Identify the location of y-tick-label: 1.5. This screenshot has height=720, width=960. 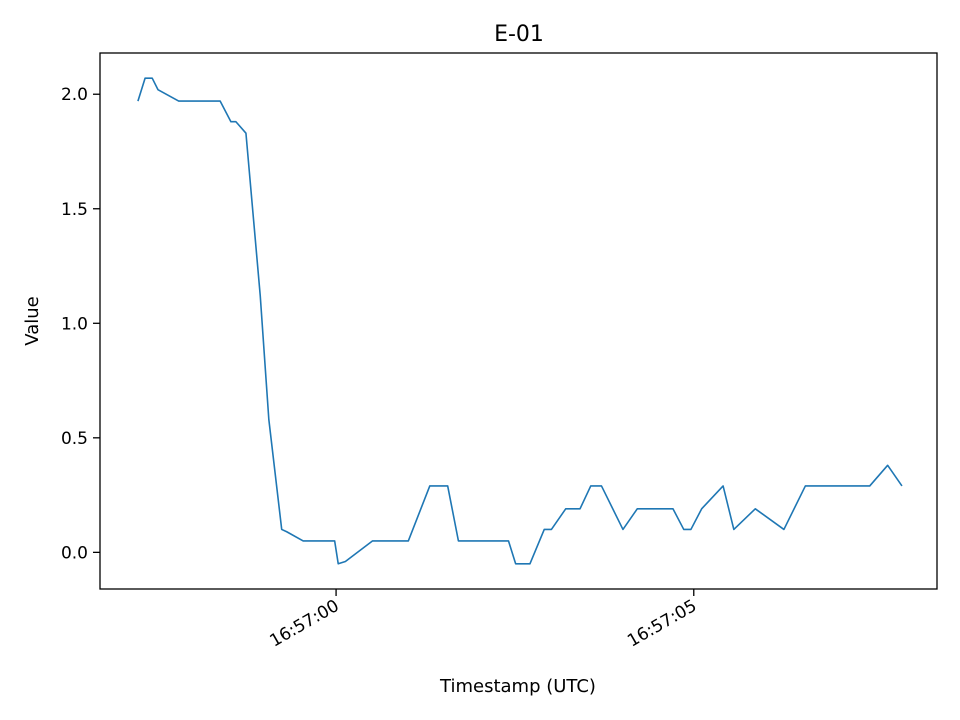
(74, 210).